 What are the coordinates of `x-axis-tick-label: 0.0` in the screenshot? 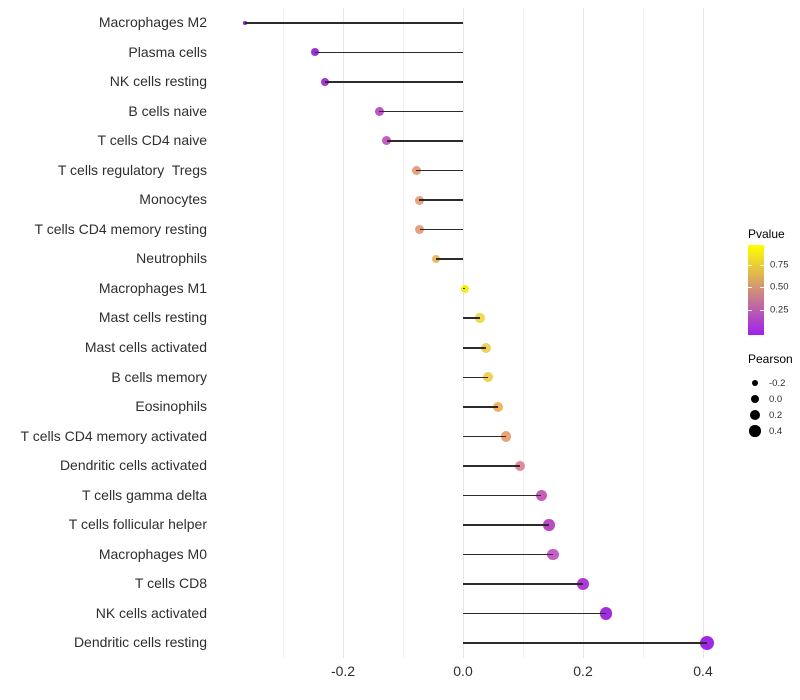 It's located at (463, 671).